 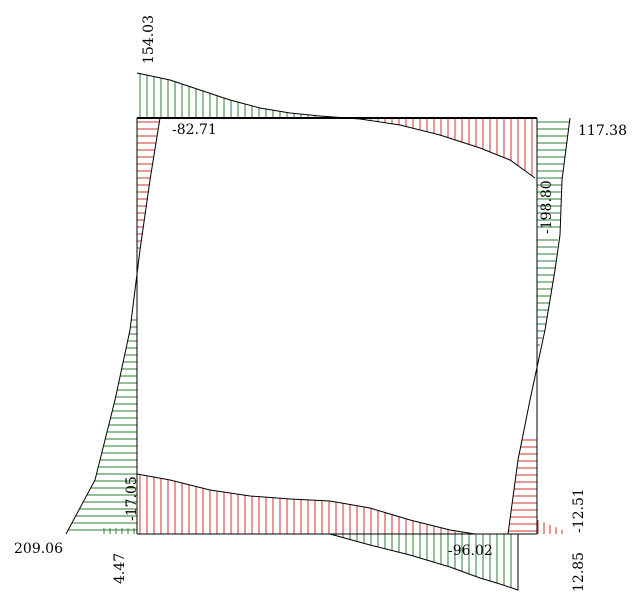 I want to click on top-beam-positive-hatch, so click(x=234, y=95).